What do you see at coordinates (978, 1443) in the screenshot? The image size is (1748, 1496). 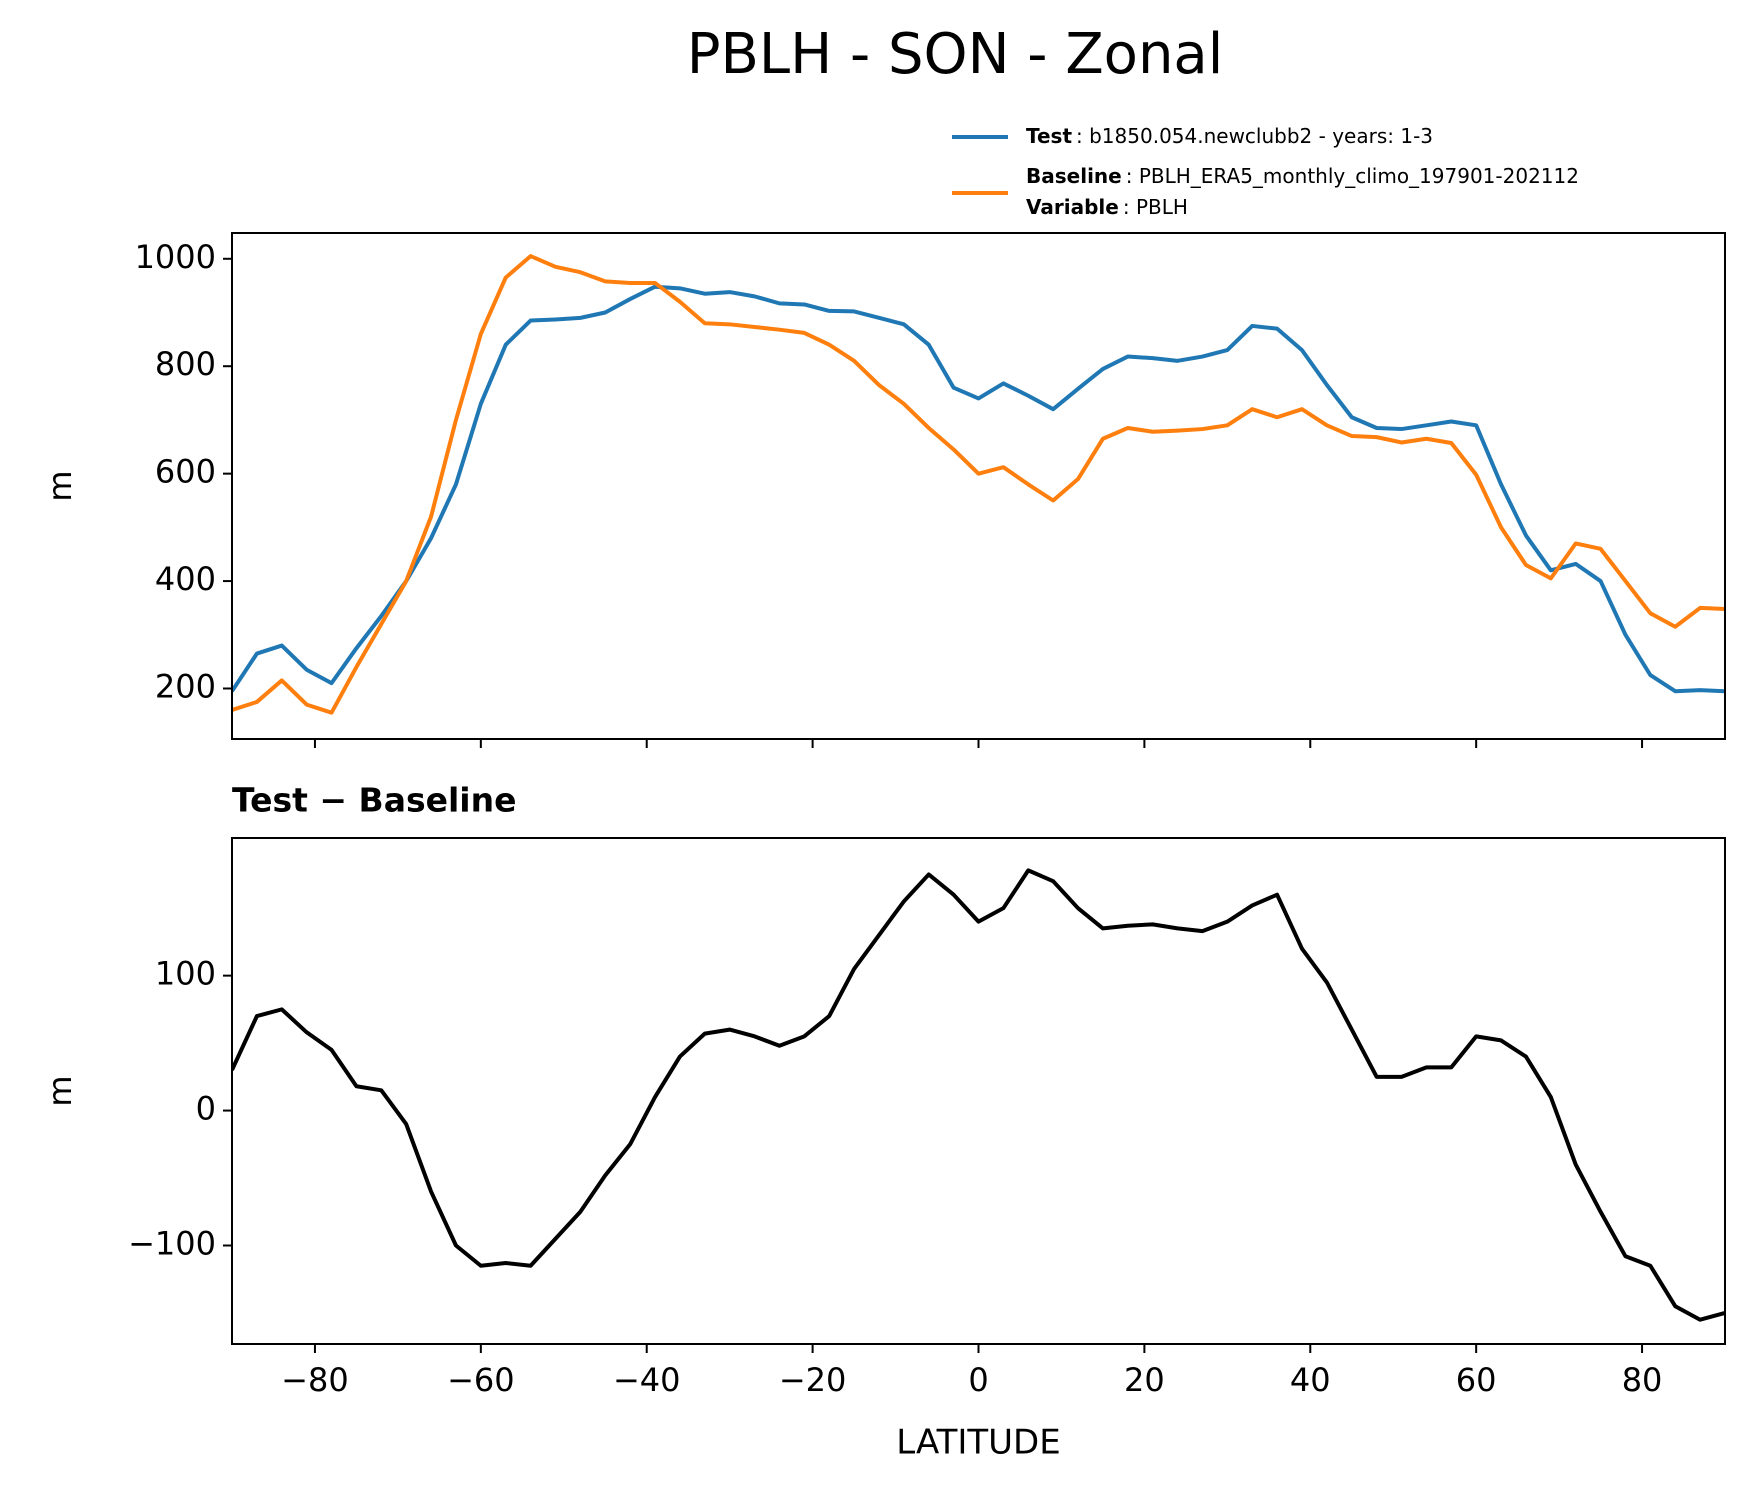 I see `x-axis-label: LATITUDE` at bounding box center [978, 1443].